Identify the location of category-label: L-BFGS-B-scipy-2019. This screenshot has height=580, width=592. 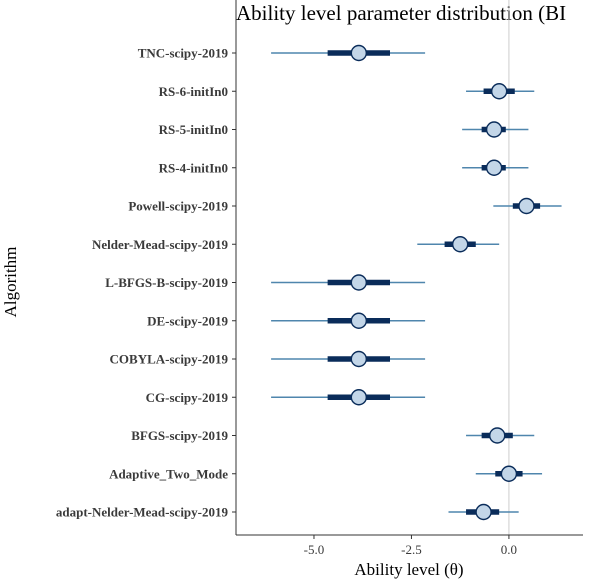
(166, 282).